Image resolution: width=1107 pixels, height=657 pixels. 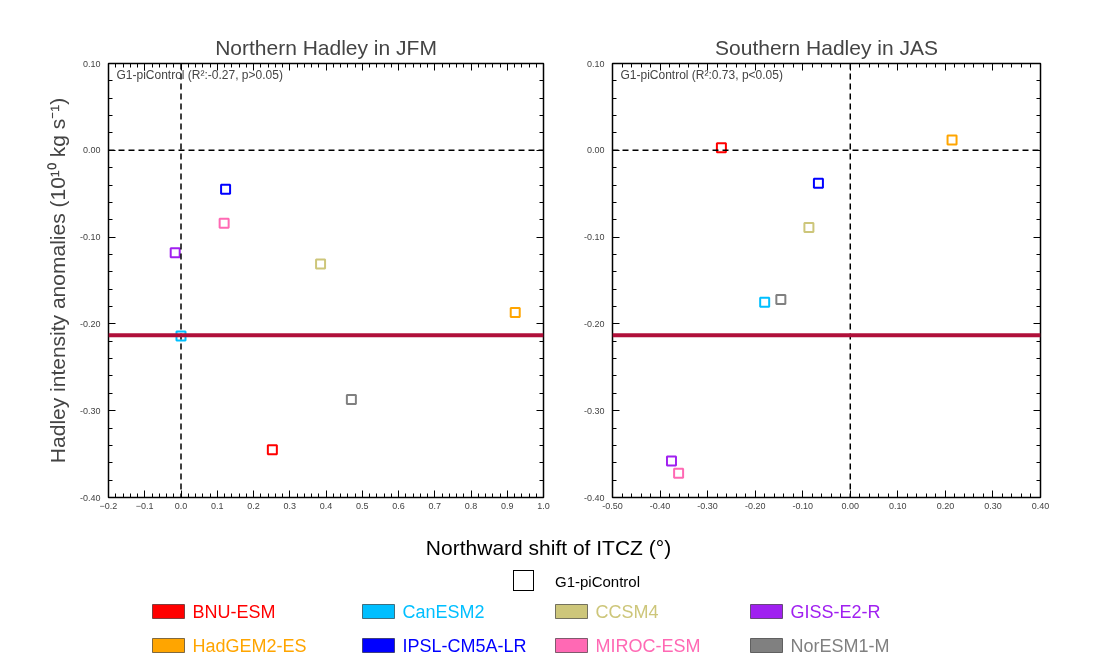 What do you see at coordinates (507, 505) in the screenshot?
I see `x-tick-label: 0.9` at bounding box center [507, 505].